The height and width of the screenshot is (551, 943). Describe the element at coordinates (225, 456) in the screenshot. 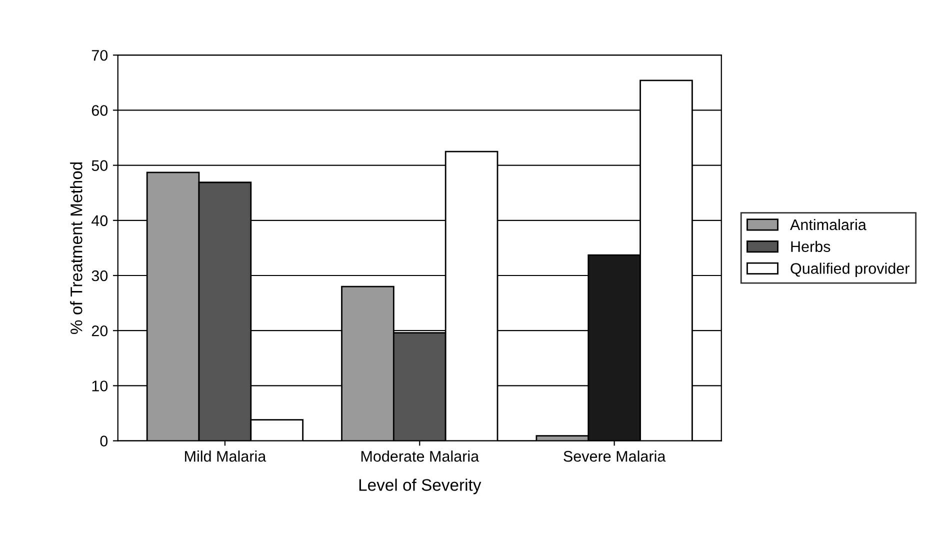

I see `x-tick-label: Mild Malaria` at that location.